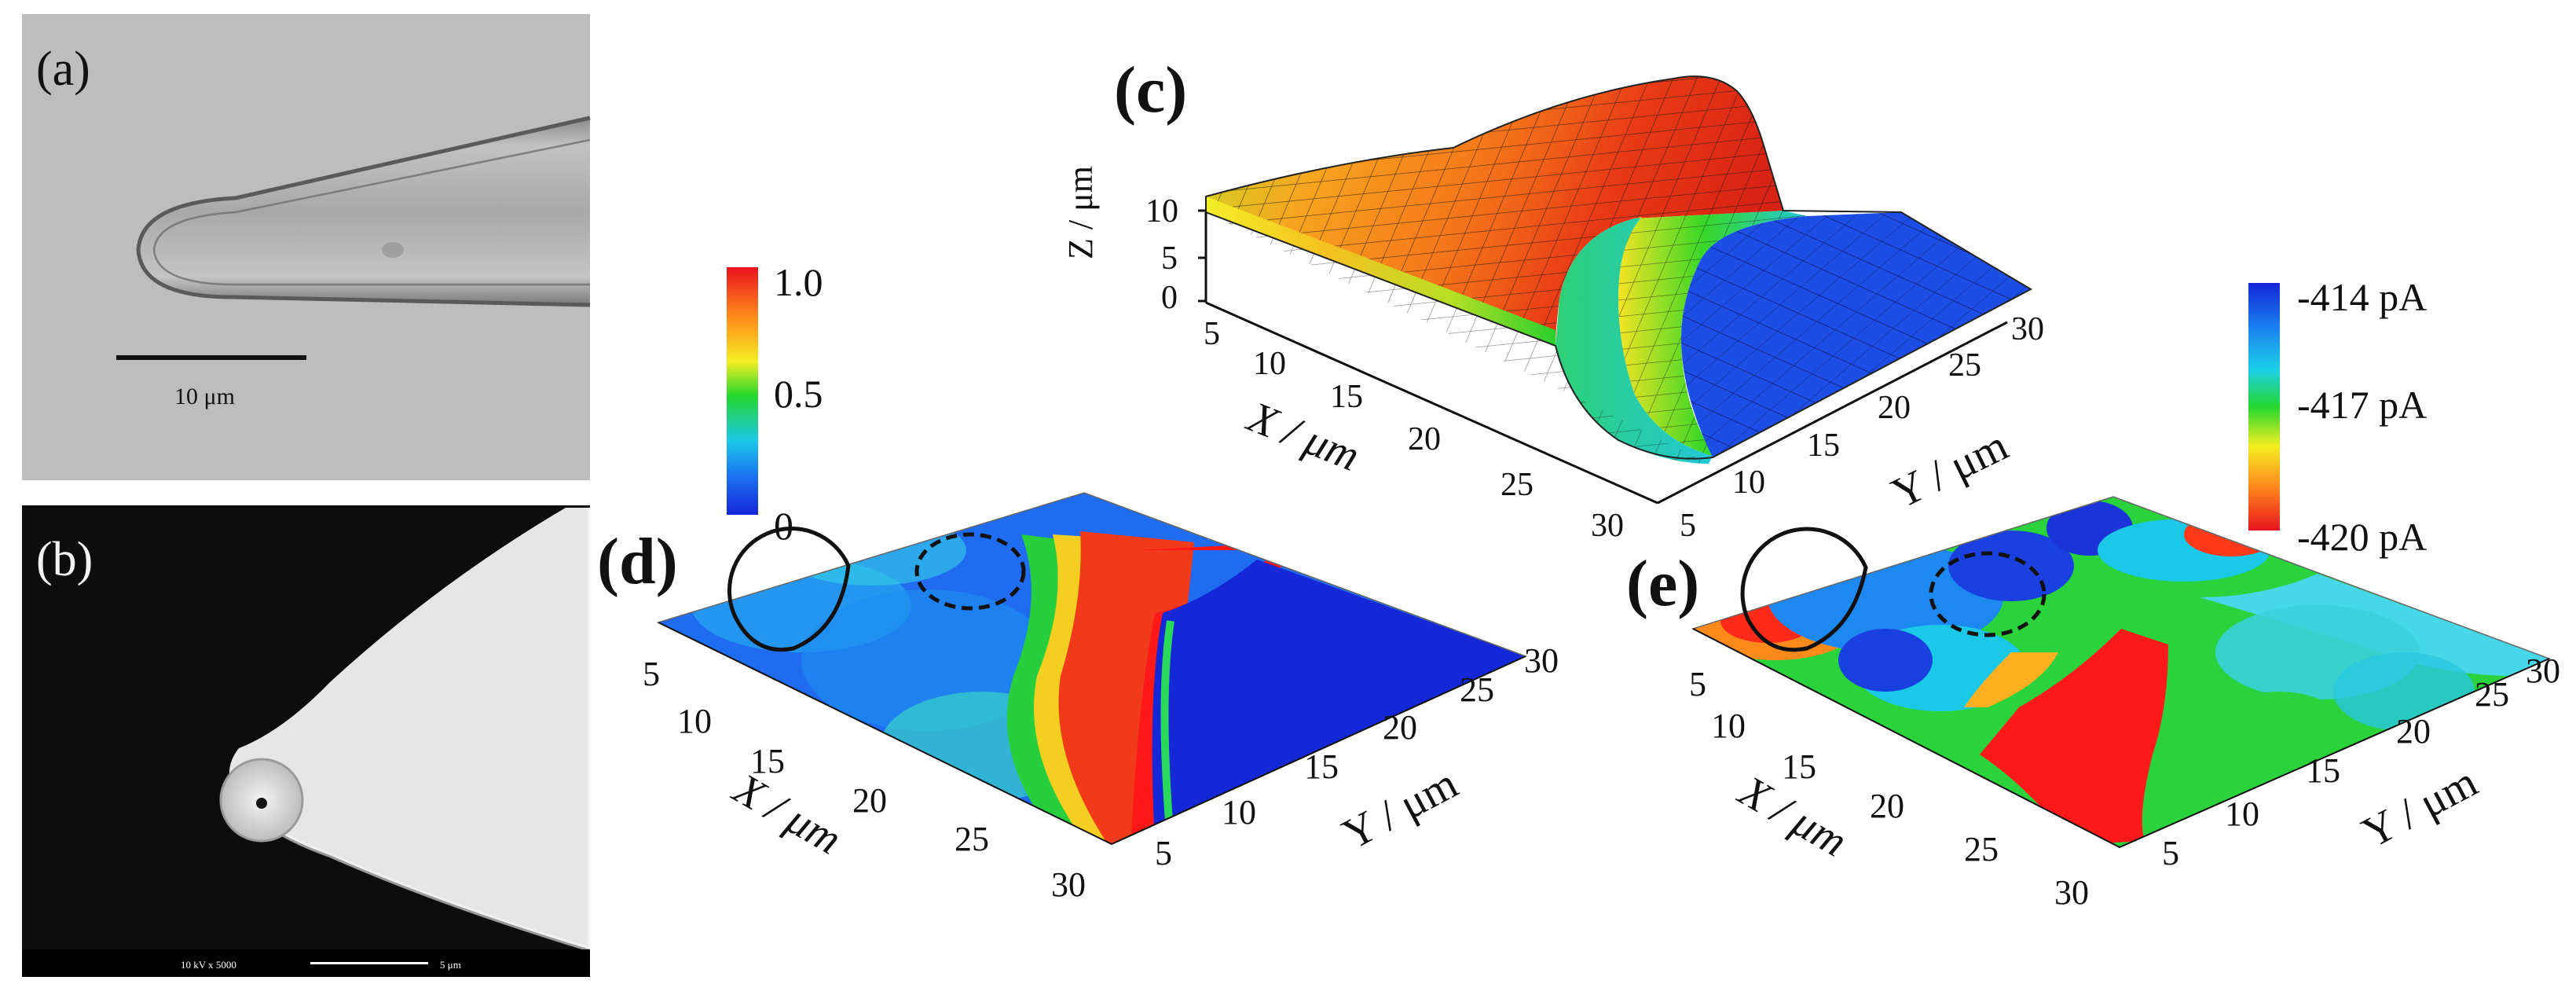  What do you see at coordinates (1824, 446) in the screenshot?
I see `panel-c-y-tick-15: 15` at bounding box center [1824, 446].